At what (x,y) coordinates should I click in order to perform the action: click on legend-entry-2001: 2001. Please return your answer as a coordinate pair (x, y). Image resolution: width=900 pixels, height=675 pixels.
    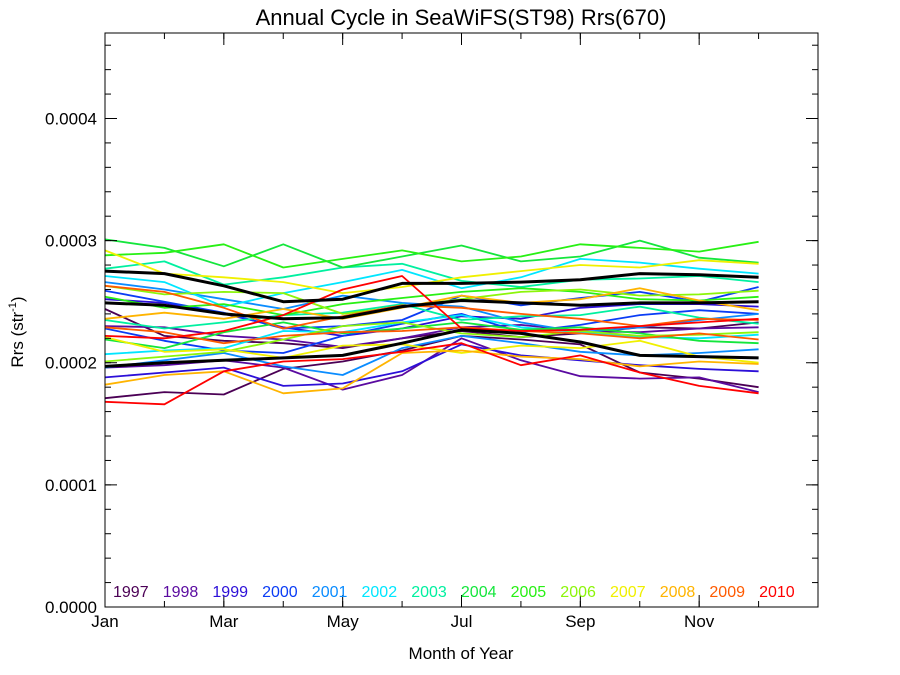
    Looking at the image, I should click on (330, 592).